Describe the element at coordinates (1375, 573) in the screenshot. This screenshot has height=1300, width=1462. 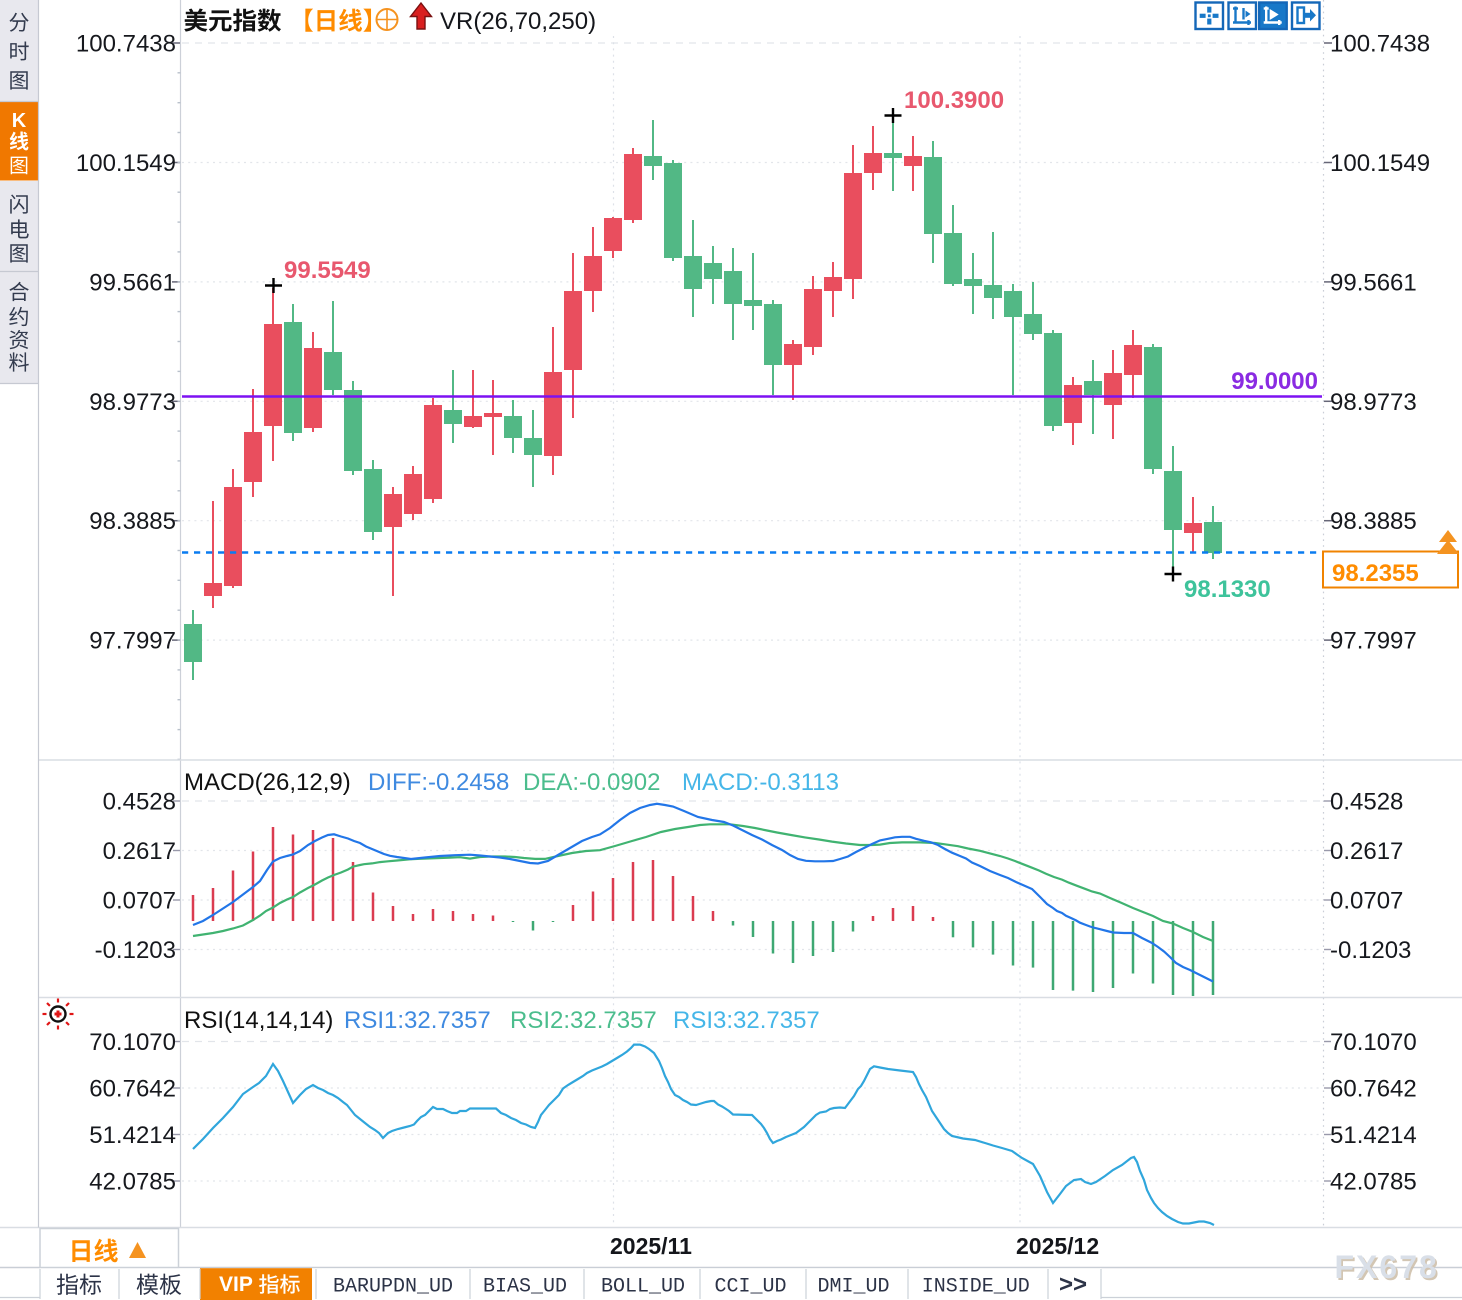
I see `svg-text: 98.2355` at that location.